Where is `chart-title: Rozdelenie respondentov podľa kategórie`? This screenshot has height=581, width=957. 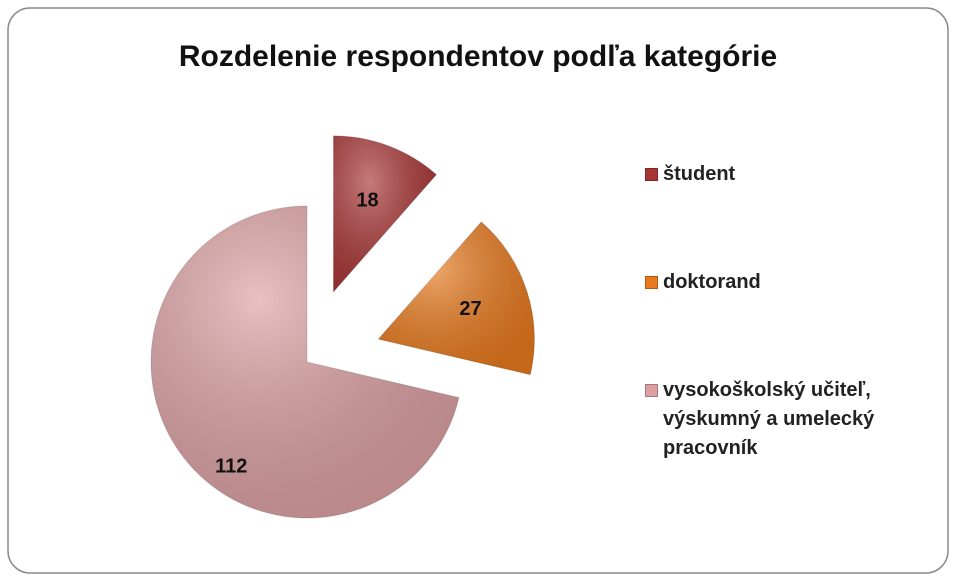
chart-title: Rozdelenie respondentov podľa kategórie is located at coordinates (478, 56).